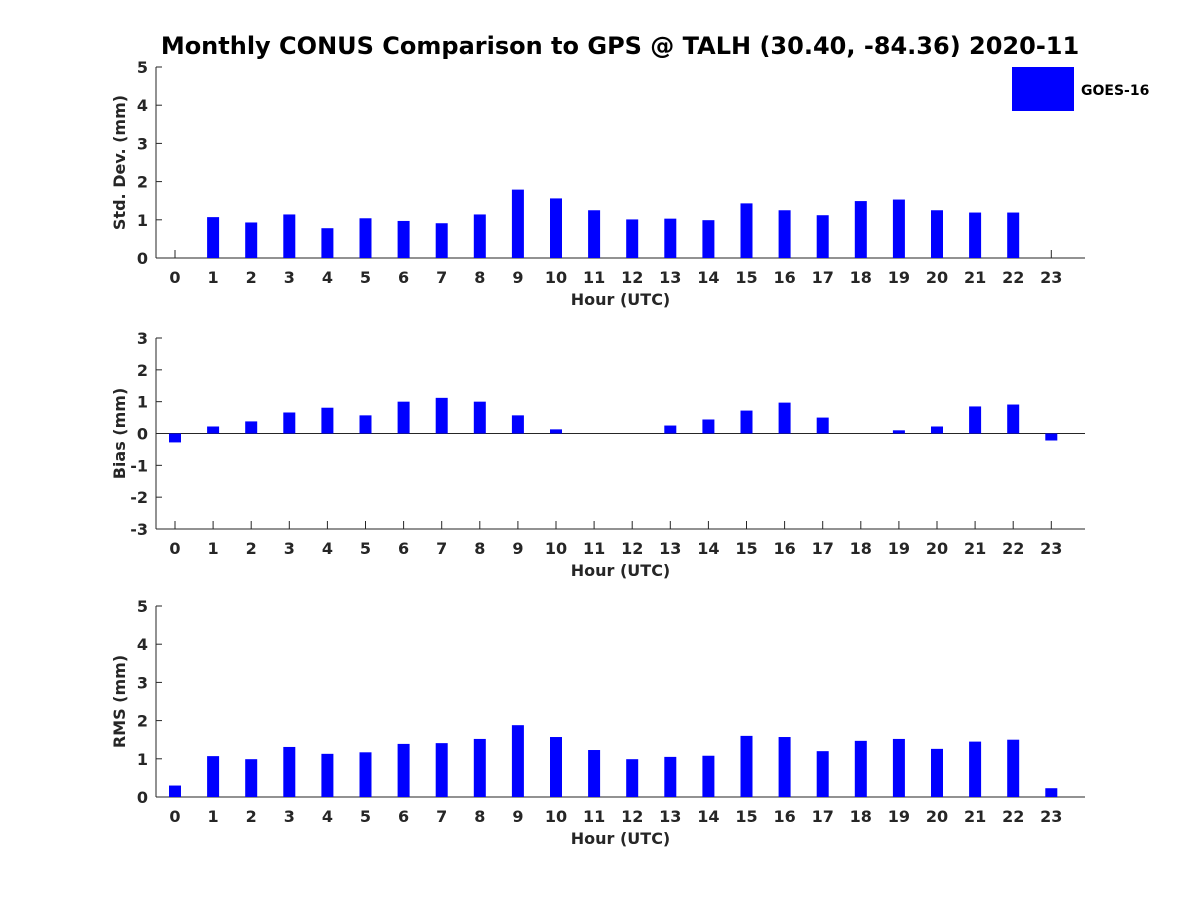 This screenshot has height=900, width=1200. I want to click on x-tick-label: 15, so click(746, 277).